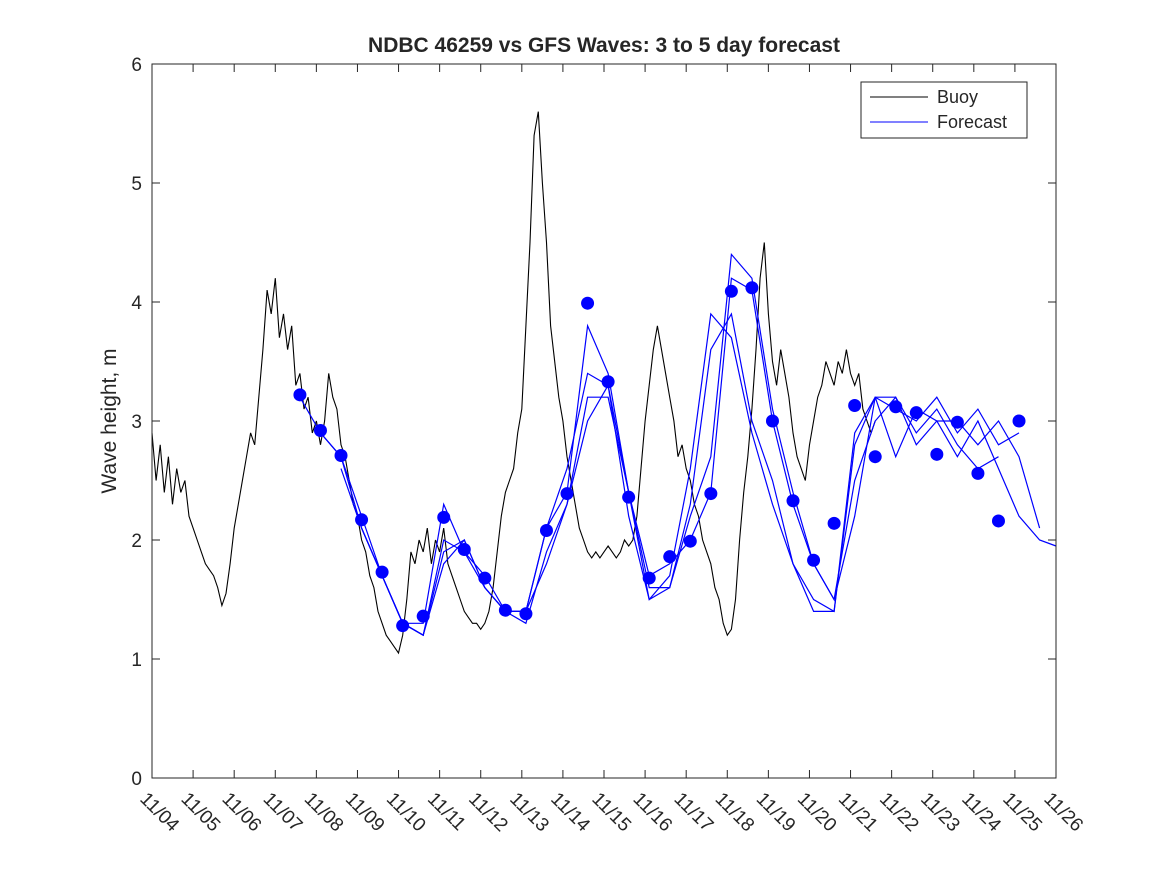  Describe the element at coordinates (136, 660) in the screenshot. I see `y-tick-label: 1` at that location.